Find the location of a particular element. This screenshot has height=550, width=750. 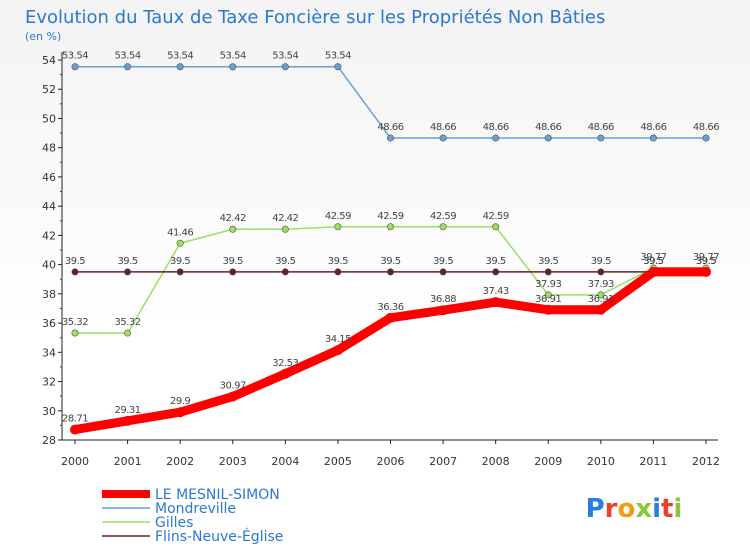

x-tick-label: 2005 is located at coordinates (338, 461).